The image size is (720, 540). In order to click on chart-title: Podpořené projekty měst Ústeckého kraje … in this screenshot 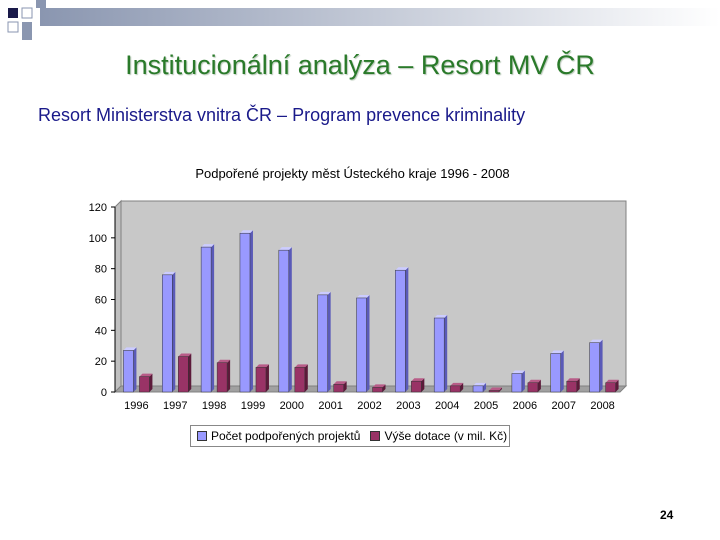, I will do `click(352, 173)`.